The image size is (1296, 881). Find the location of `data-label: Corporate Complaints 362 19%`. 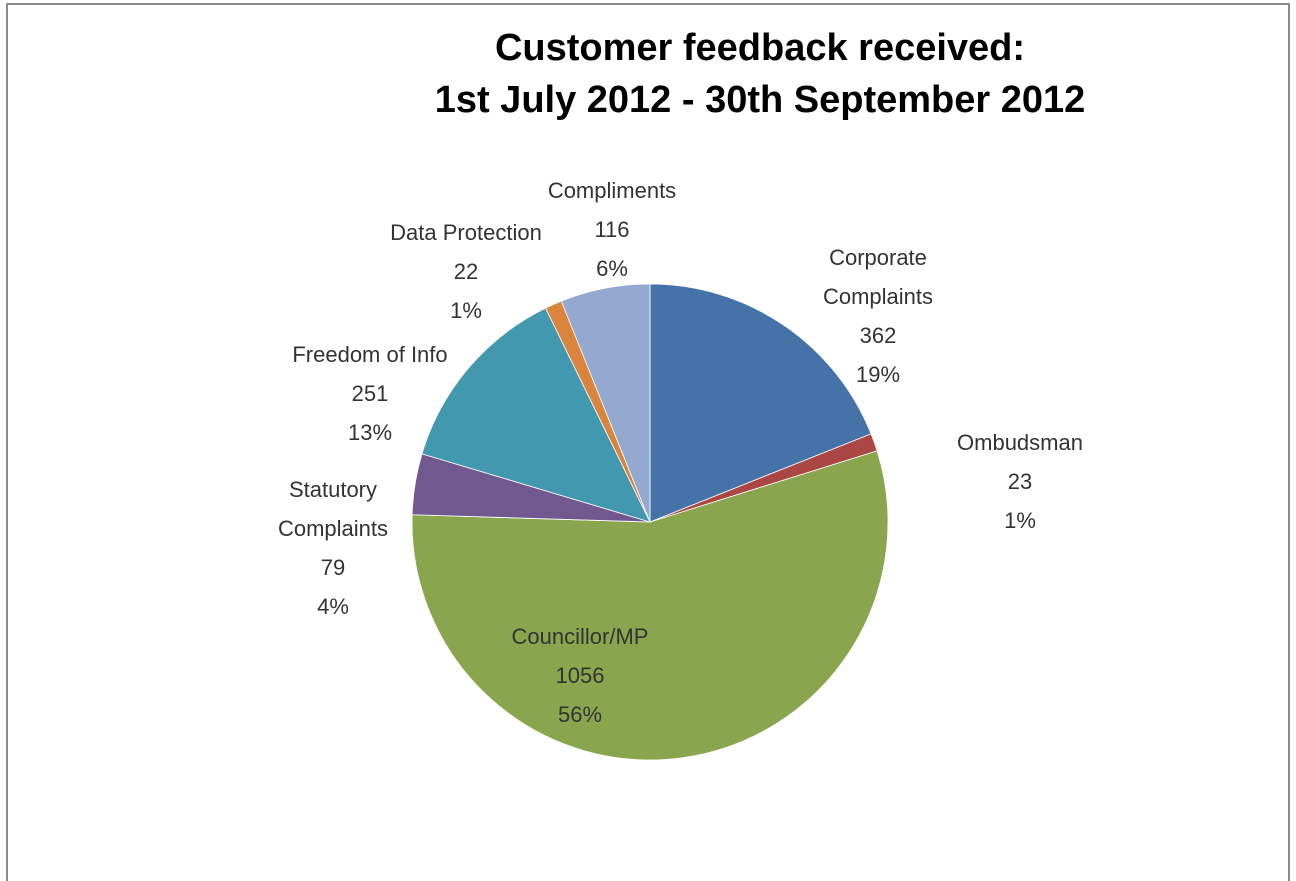

data-label: Corporate Complaints 362 19% is located at coordinates (878, 316).